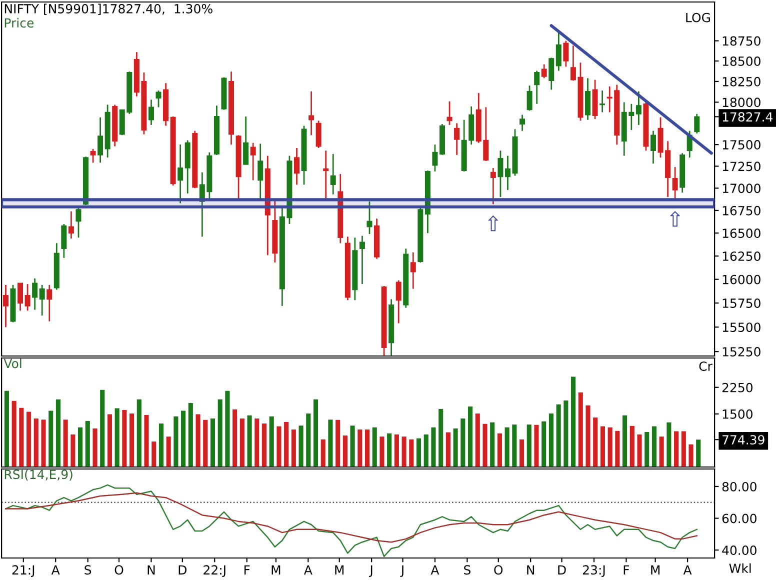 This screenshot has width=779, height=581. I want to click on y-tick-label: 16000, so click(741, 279).